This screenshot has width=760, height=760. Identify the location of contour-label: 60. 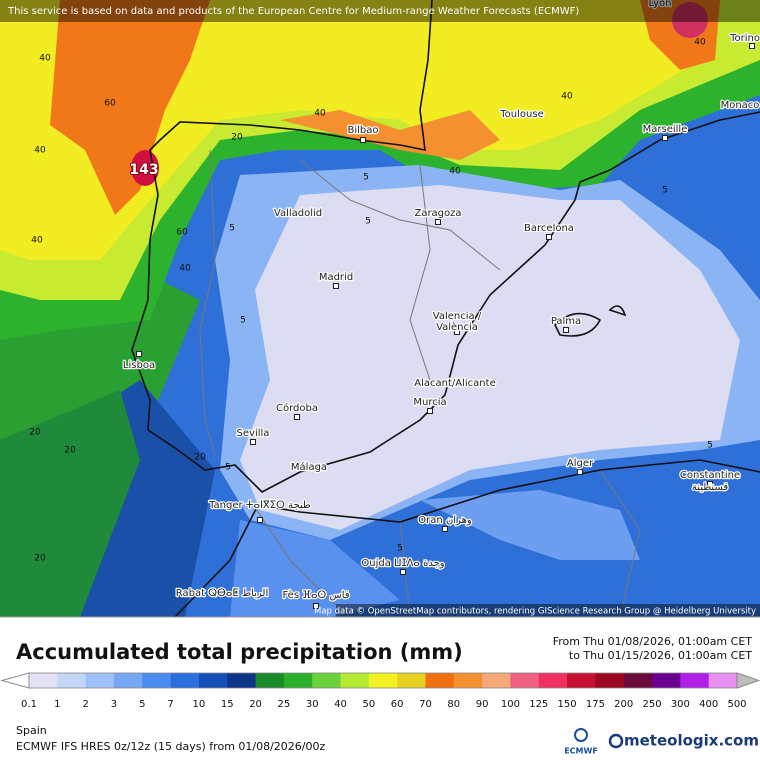
(182, 233).